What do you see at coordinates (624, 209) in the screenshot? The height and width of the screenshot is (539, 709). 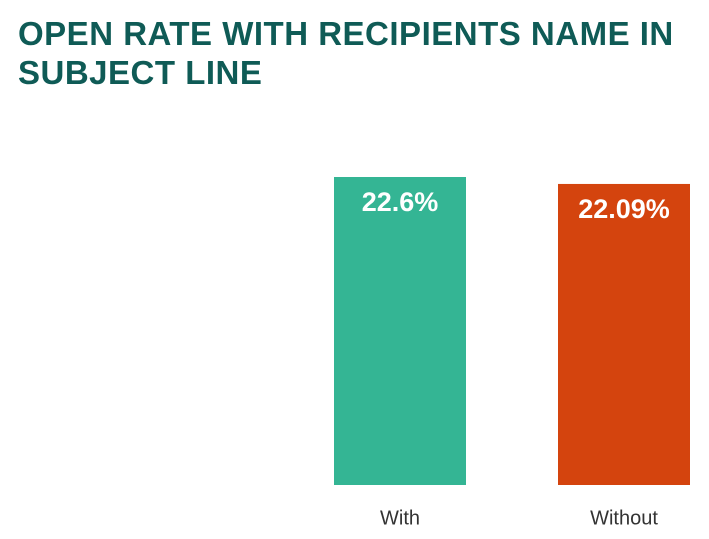 I see `value-label: 22.09%` at bounding box center [624, 209].